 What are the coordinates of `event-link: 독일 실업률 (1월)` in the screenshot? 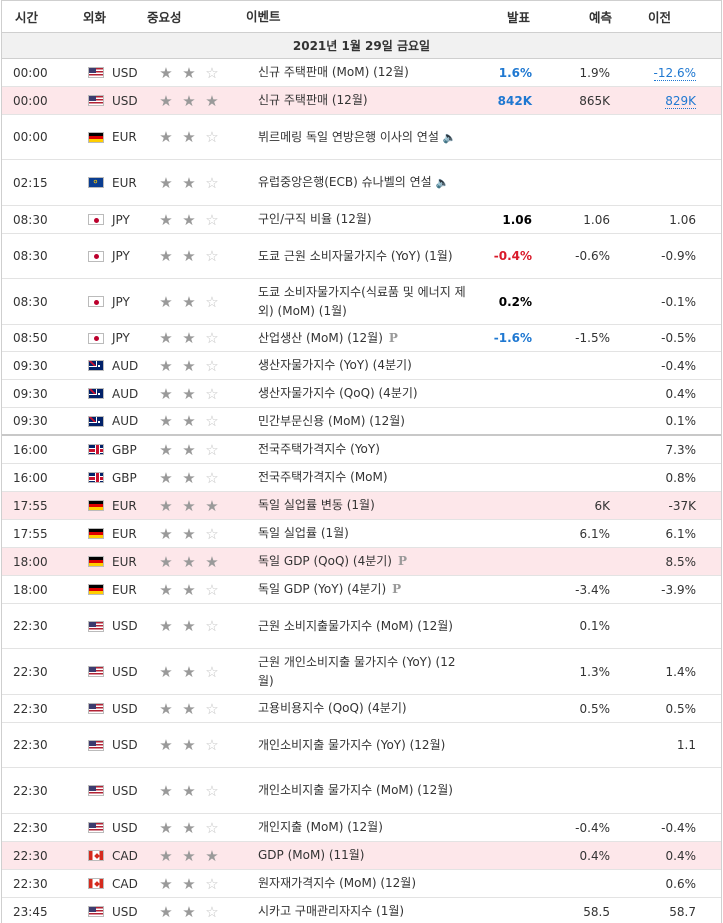 It's located at (303, 533).